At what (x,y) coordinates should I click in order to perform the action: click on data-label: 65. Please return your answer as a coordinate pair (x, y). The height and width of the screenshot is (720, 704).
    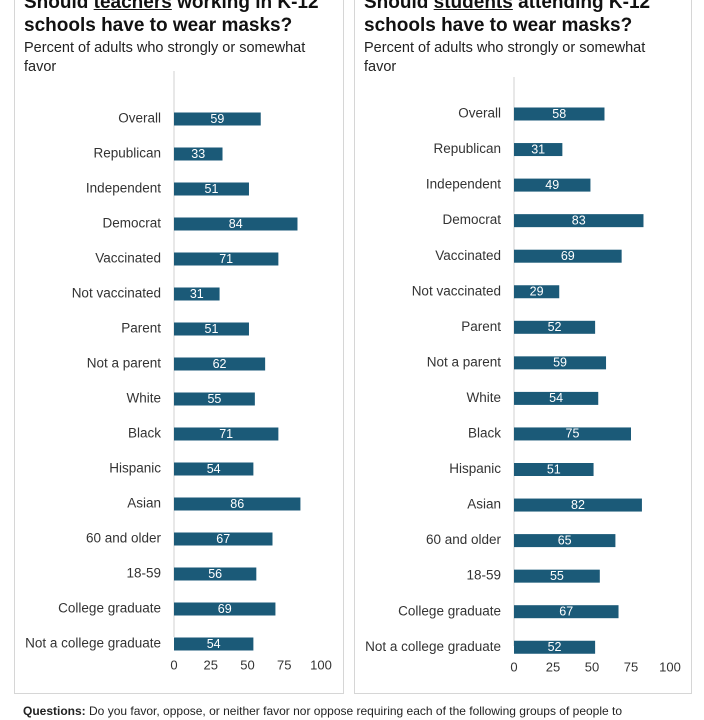
    Looking at the image, I should click on (565, 540).